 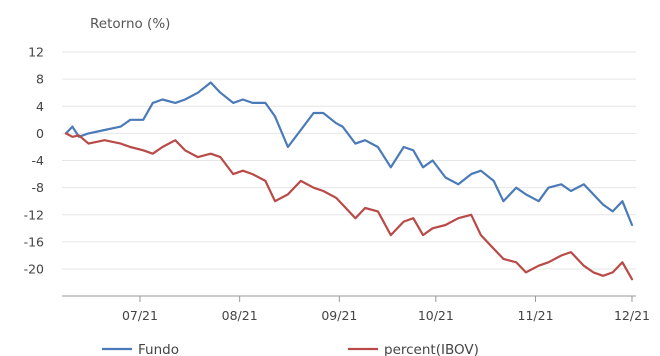 I want to click on x-tick-label: 08/21, so click(x=240, y=315).